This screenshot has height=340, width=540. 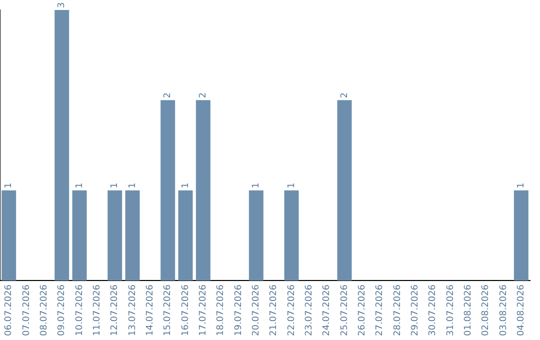 I want to click on x-tick-label: 21.07.2026, so click(x=274, y=310).